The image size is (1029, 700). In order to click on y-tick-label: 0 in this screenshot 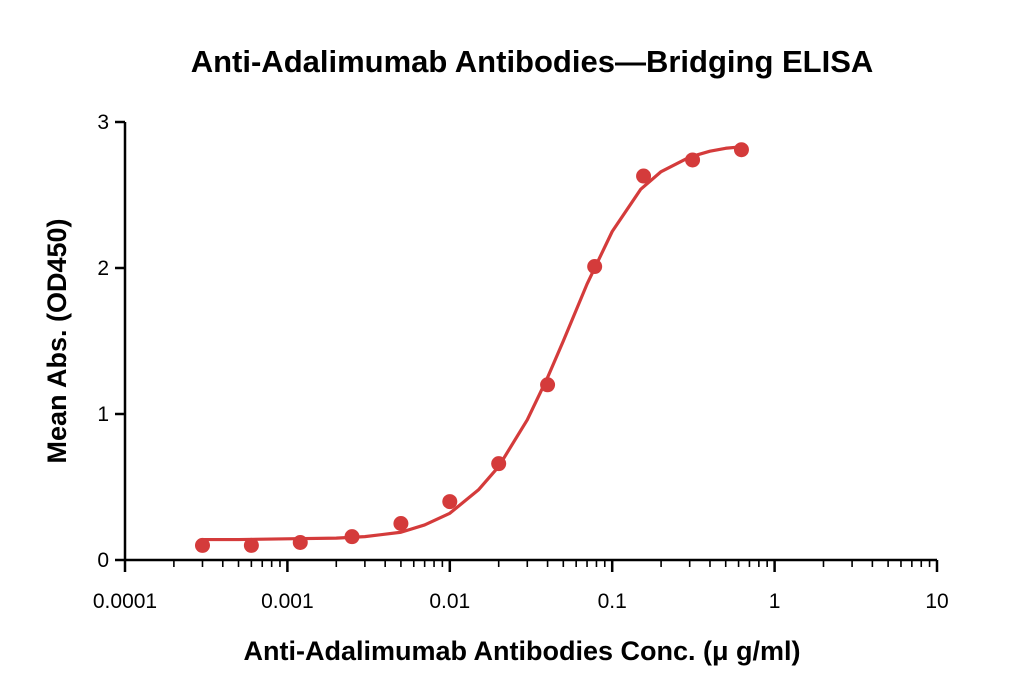, I will do `click(103, 560)`.